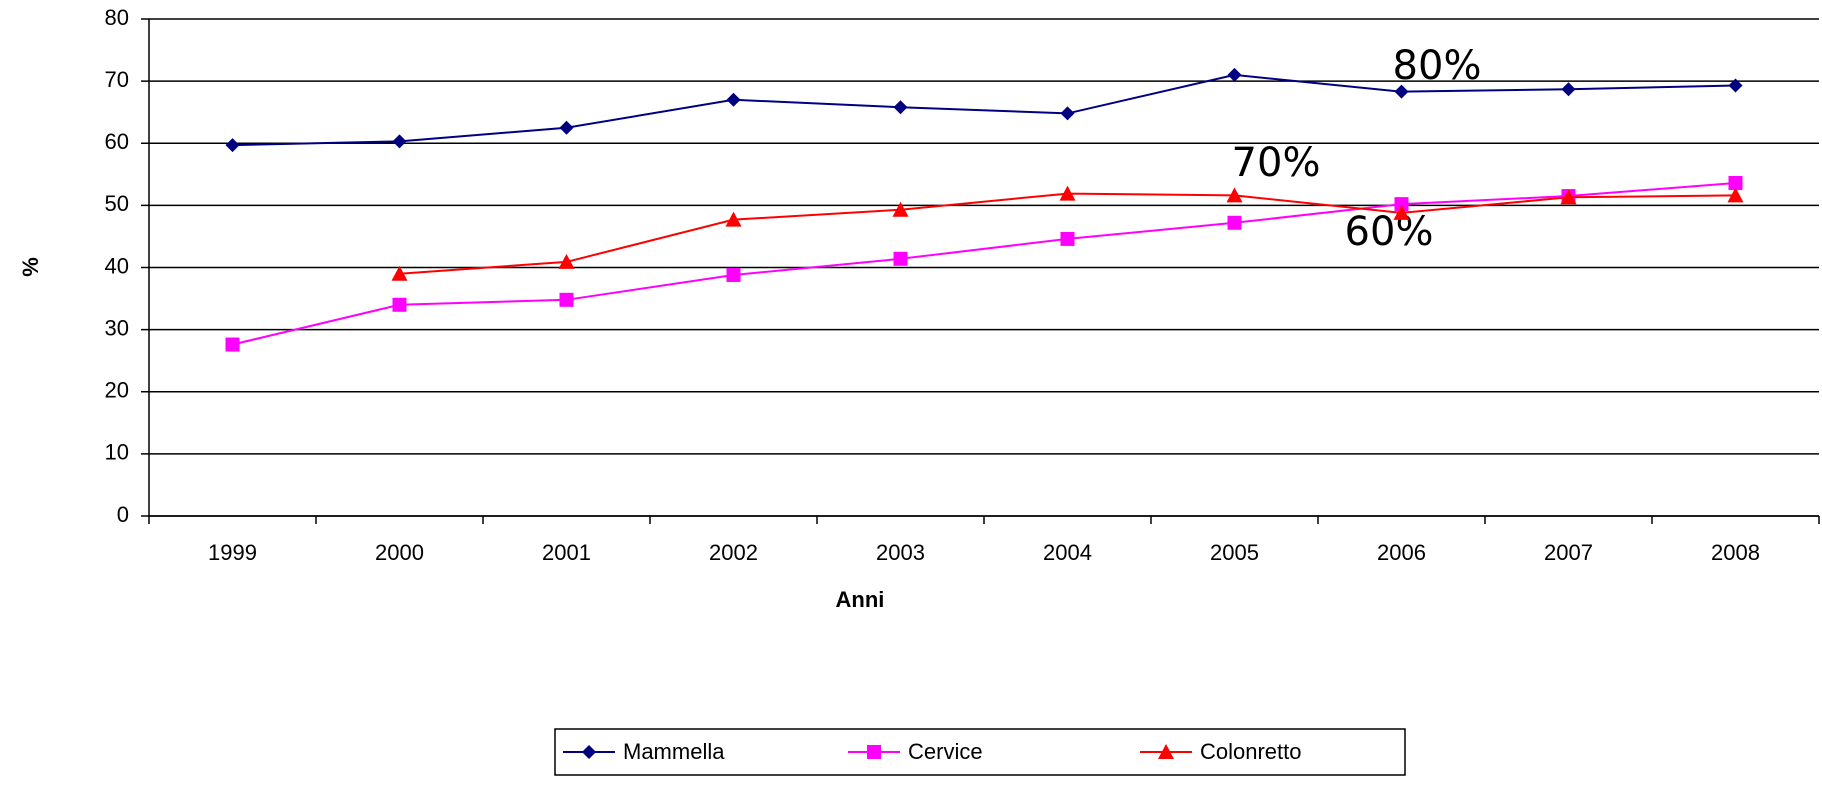 This screenshot has height=803, width=1822. Describe the element at coordinates (232, 552) in the screenshot. I see `x-tick-label: 1999` at that location.